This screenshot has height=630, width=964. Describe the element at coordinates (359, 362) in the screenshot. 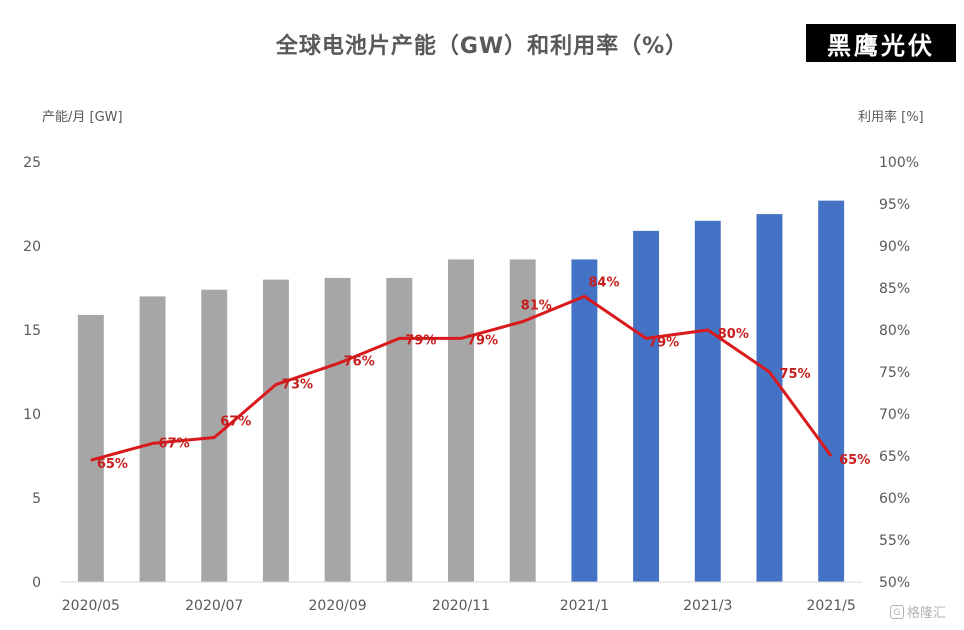

I see `utilization-data-label: 76%` at that location.